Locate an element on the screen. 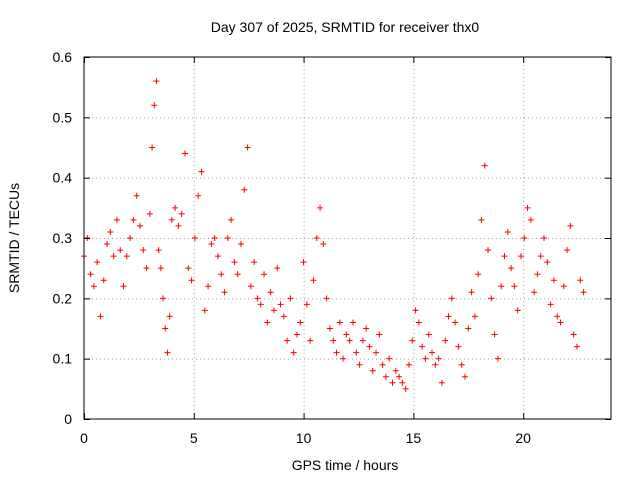 This screenshot has width=640, height=480. y-tick-label: 0.1 is located at coordinates (63, 359).